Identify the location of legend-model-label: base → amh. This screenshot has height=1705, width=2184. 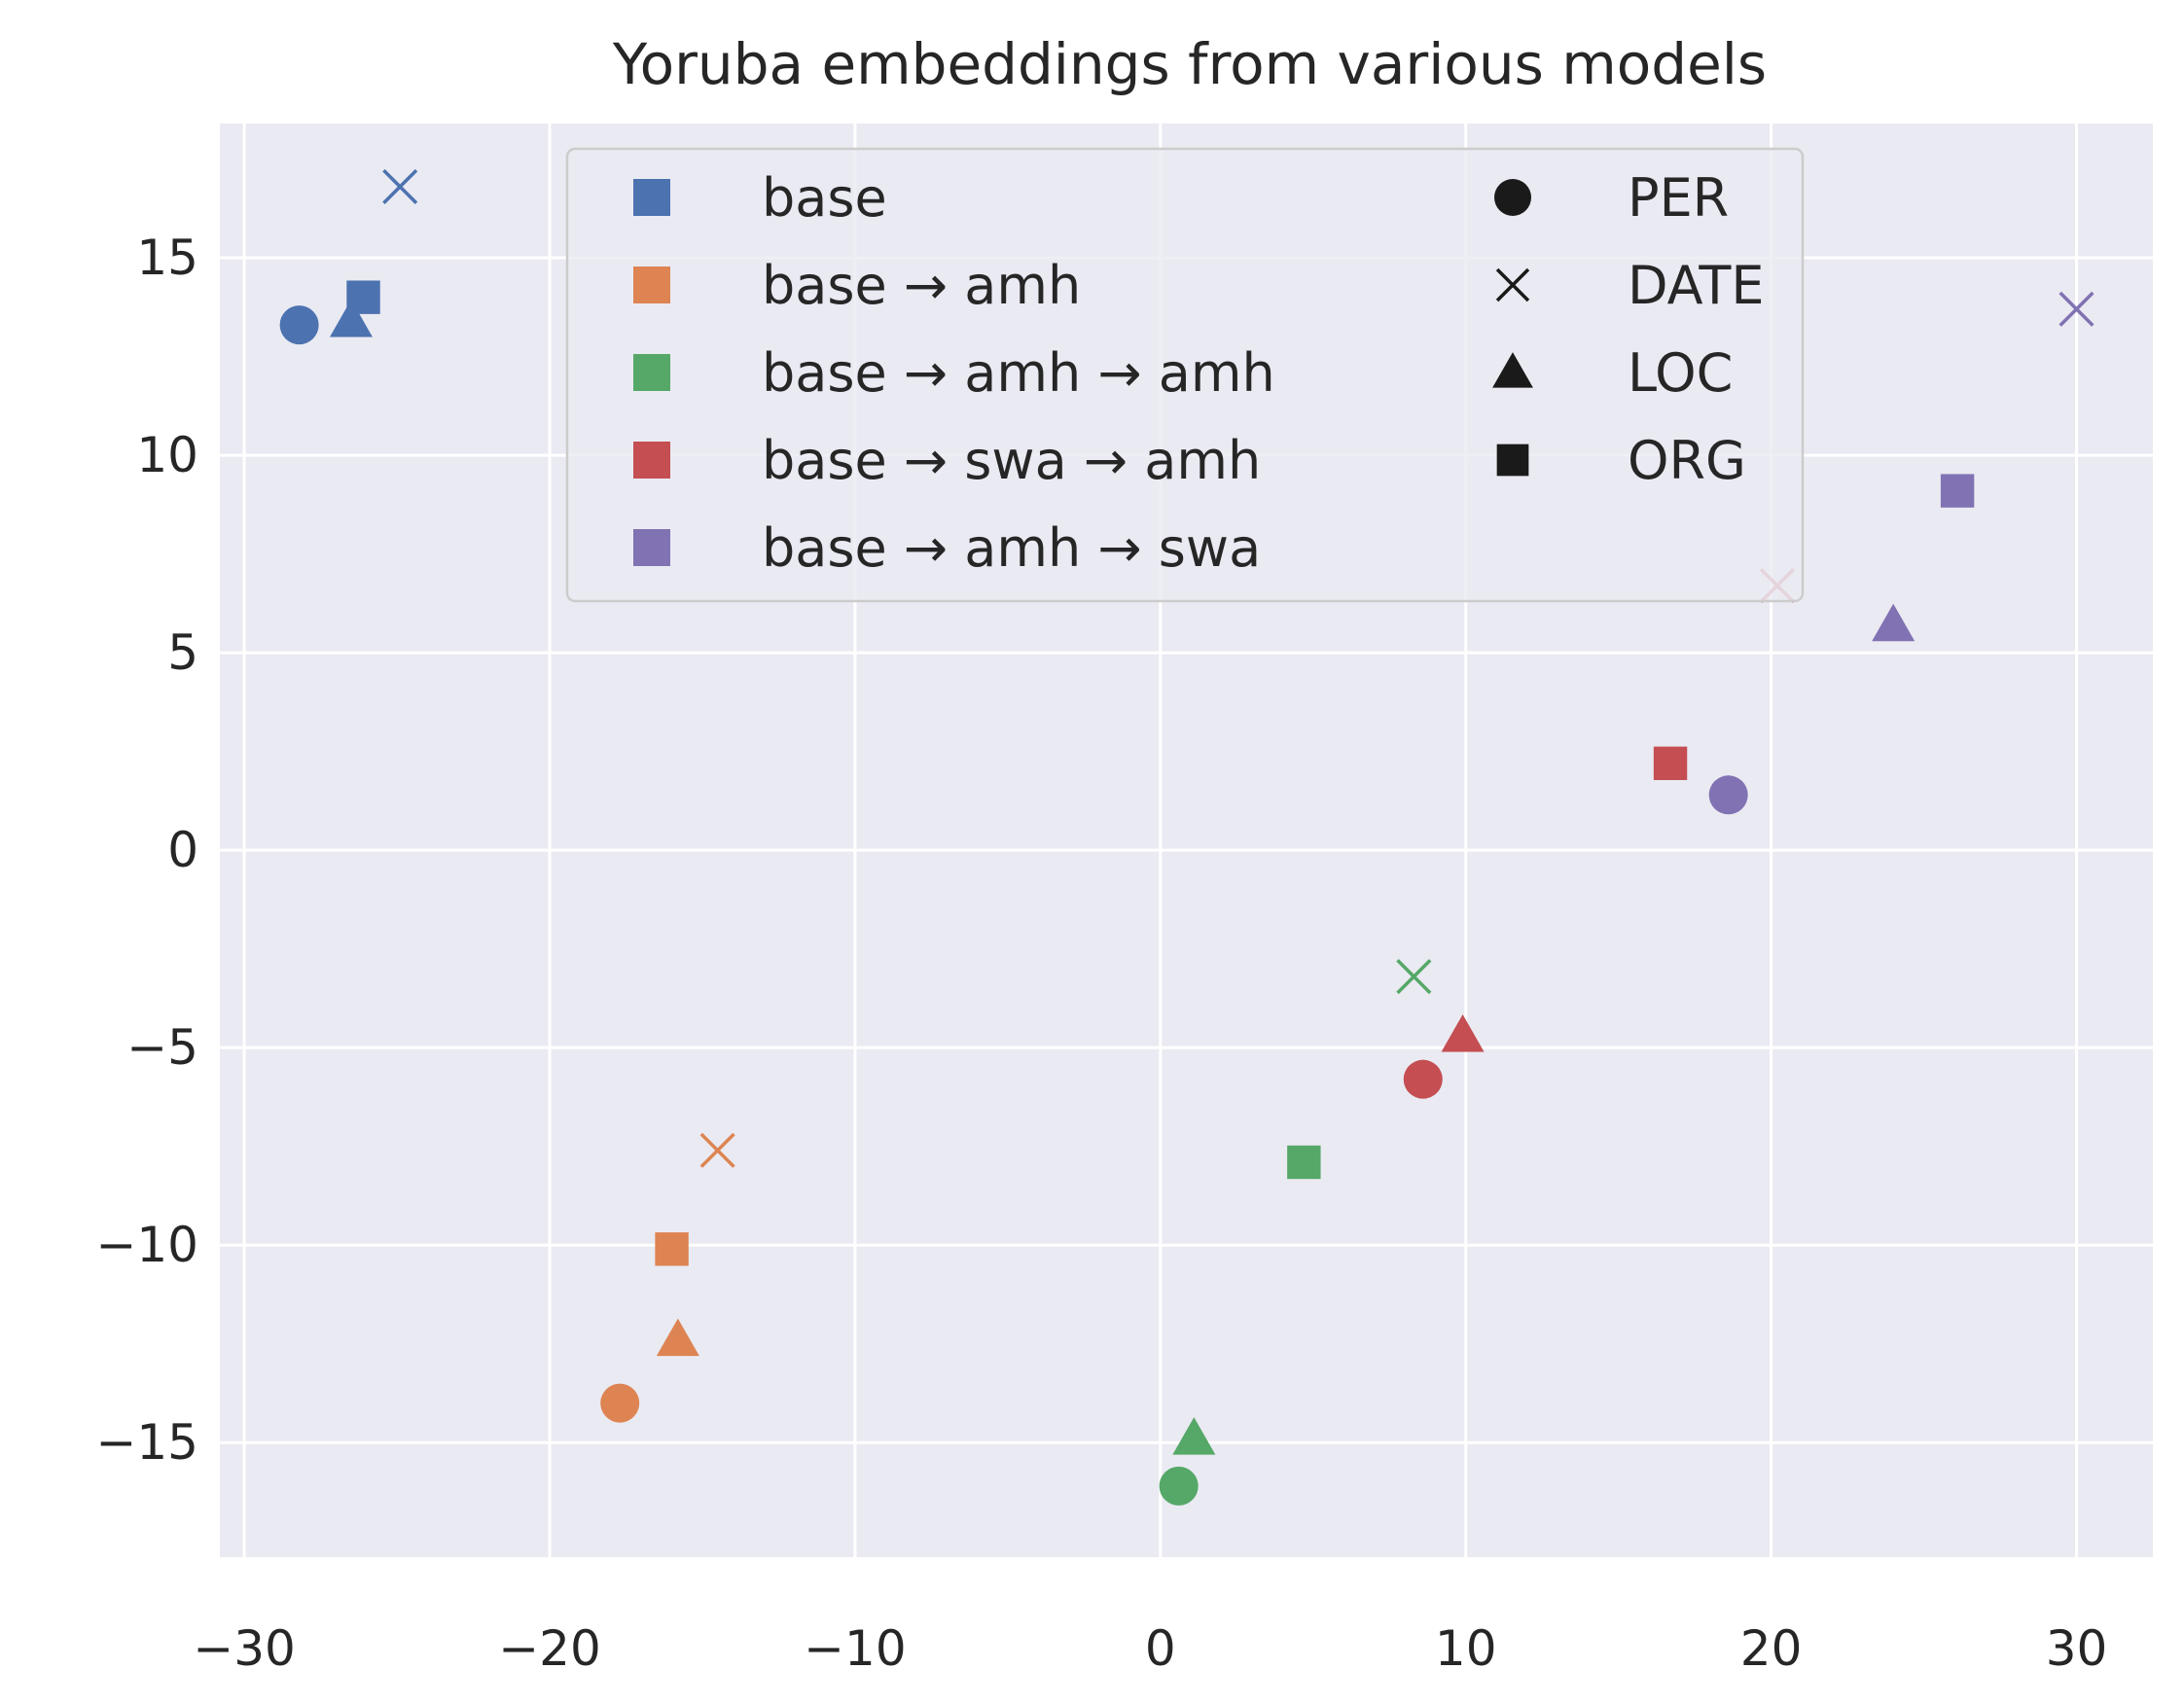
(921, 285).